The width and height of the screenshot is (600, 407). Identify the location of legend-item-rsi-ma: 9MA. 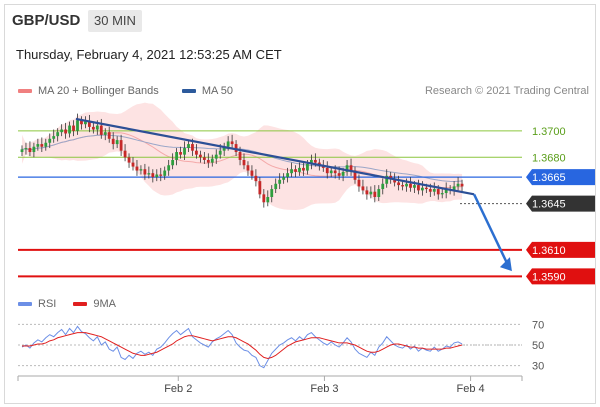
(94, 304).